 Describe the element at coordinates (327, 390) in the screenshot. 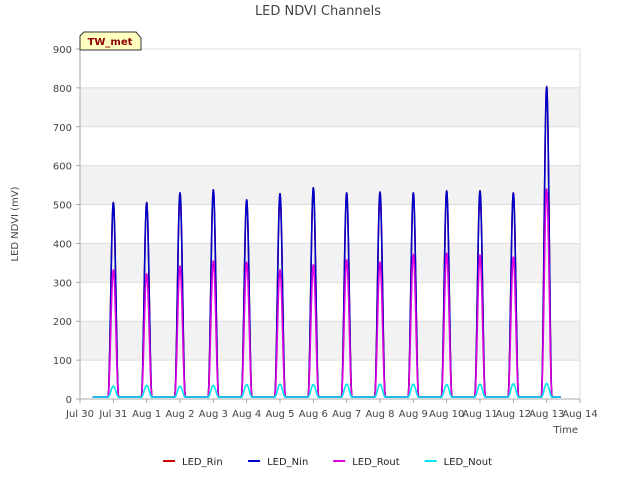

I see `series-line-led-nout` at that location.